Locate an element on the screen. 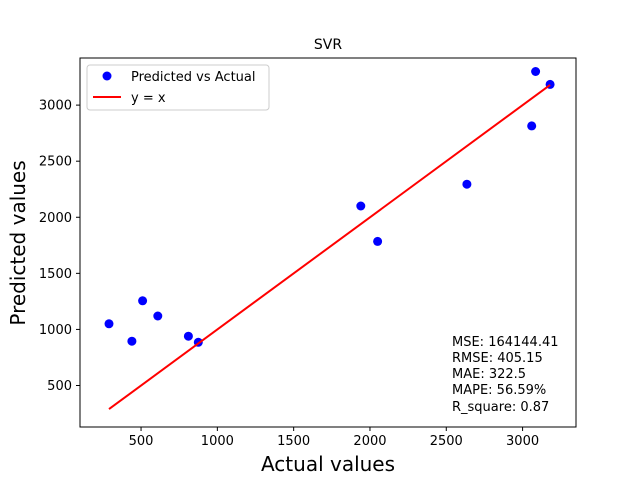  metric-r-square: R_square: 0.87 is located at coordinates (500, 407).